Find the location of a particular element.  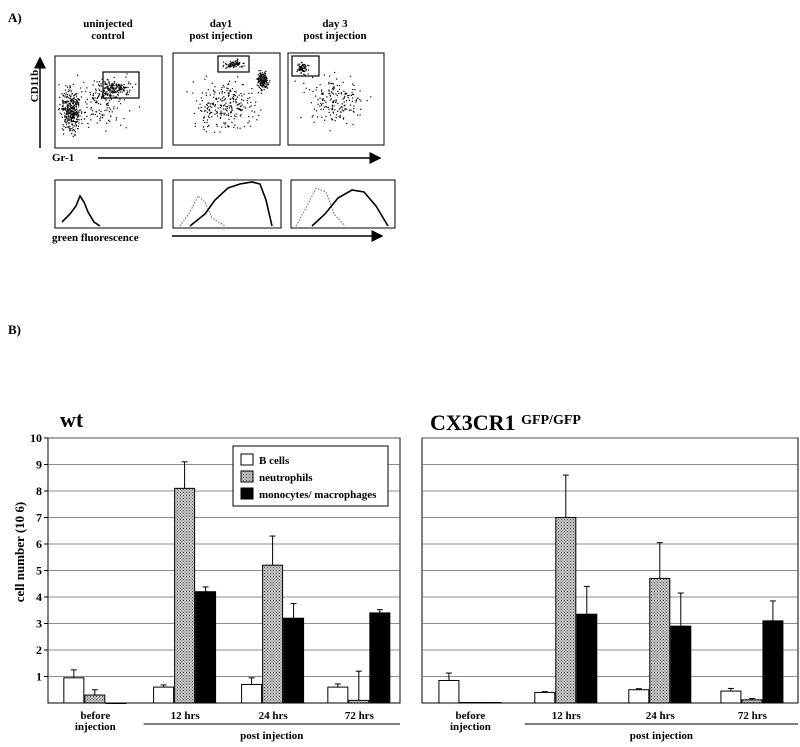

column-header-uninjected: uninjected control is located at coordinates (108, 30).